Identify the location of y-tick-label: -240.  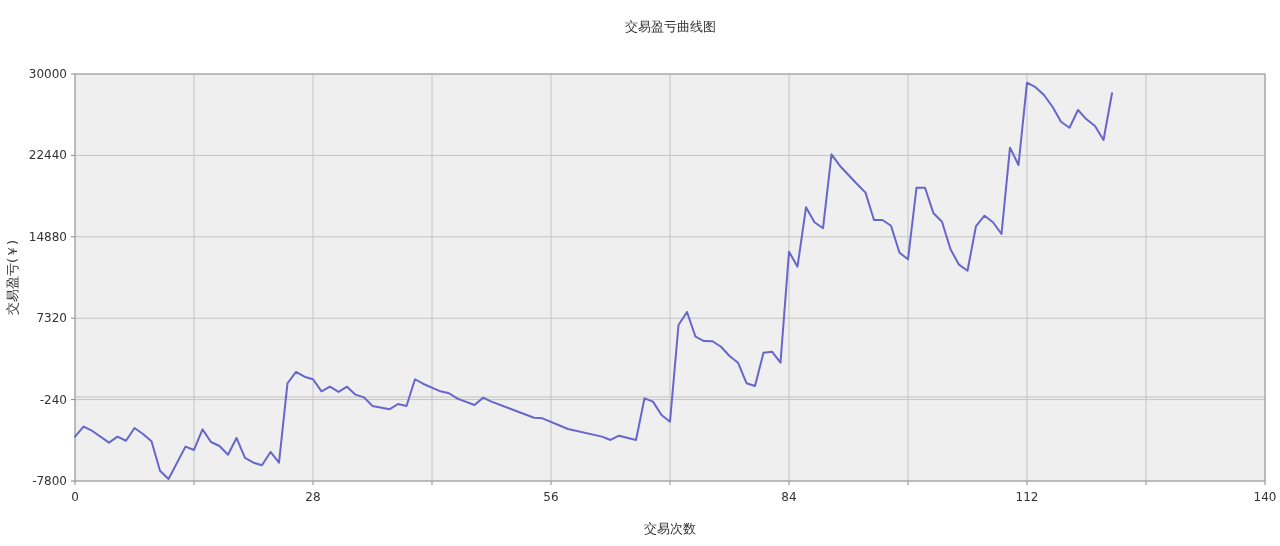
(53, 399).